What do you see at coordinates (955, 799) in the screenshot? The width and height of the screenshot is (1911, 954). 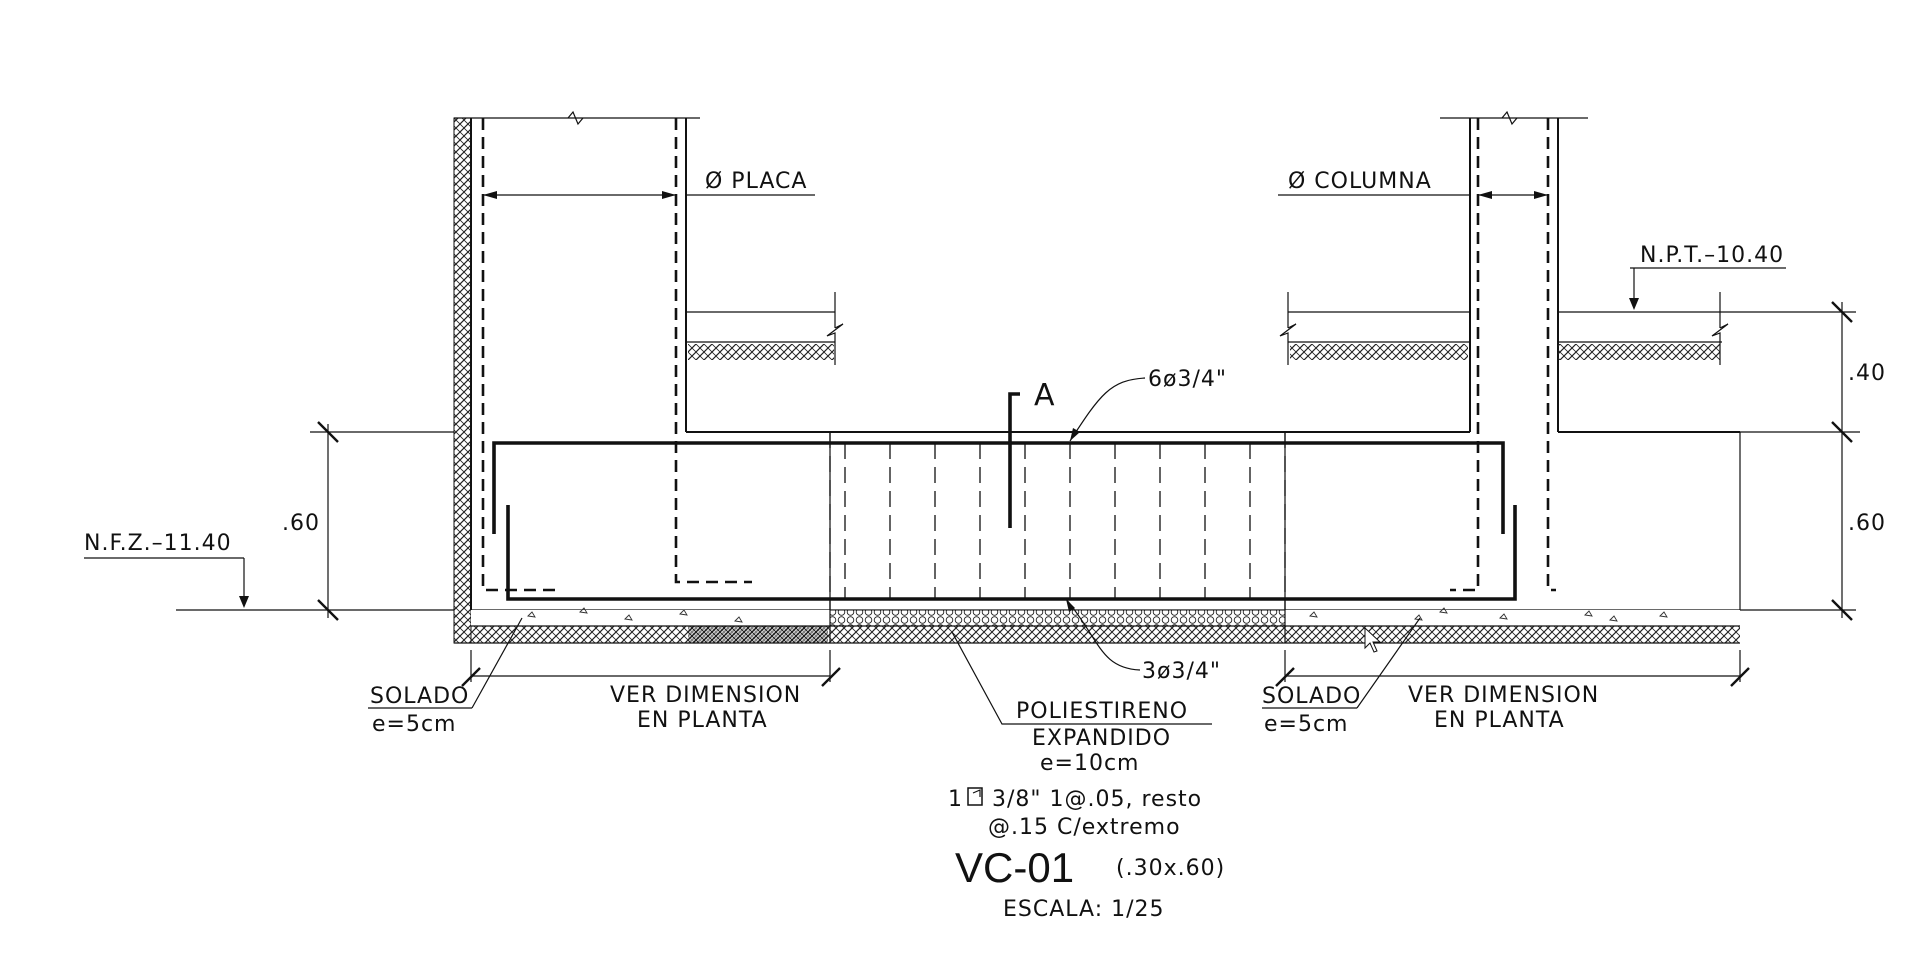 I see `stirrup-spec-prefix: 1` at bounding box center [955, 799].